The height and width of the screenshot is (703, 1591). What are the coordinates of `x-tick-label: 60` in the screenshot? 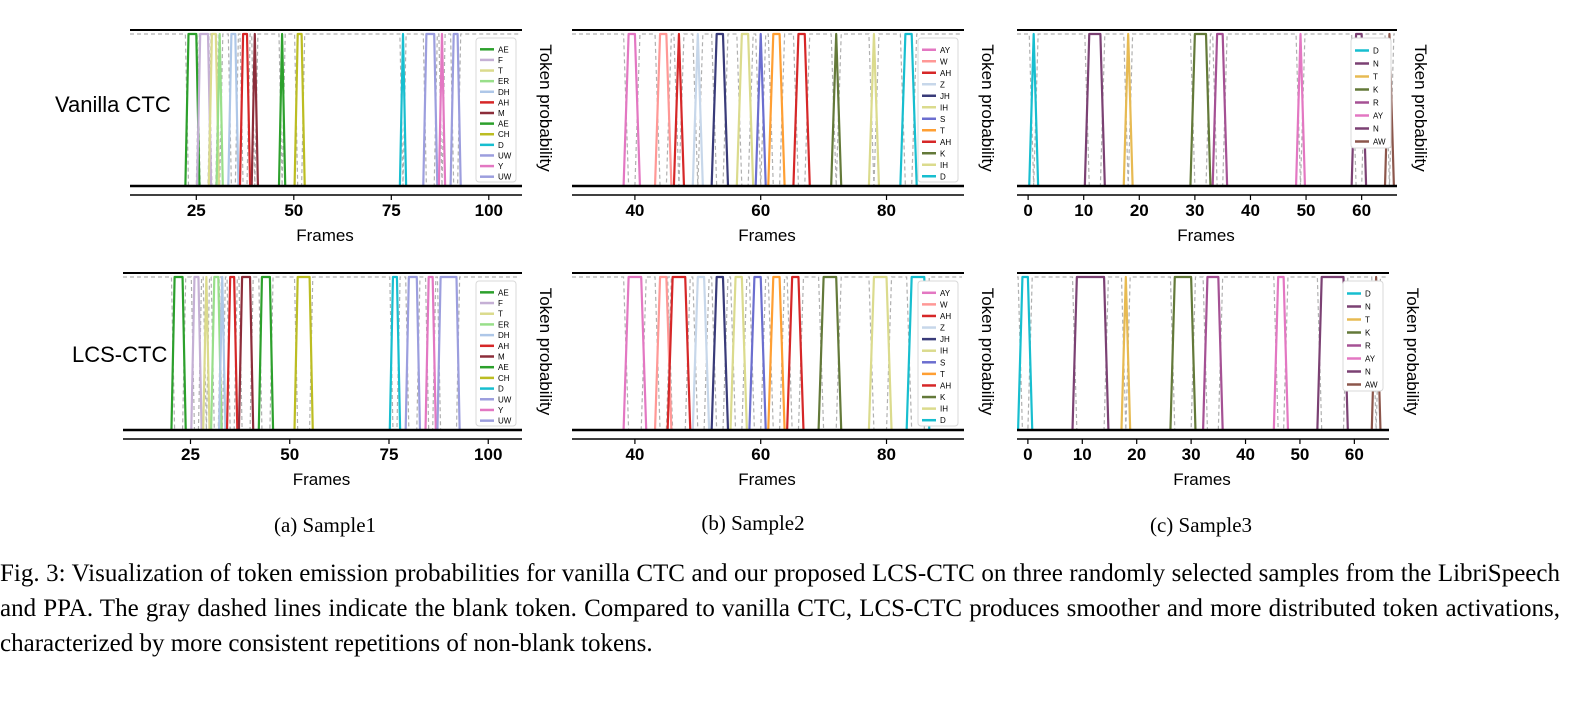 It's located at (1361, 210).